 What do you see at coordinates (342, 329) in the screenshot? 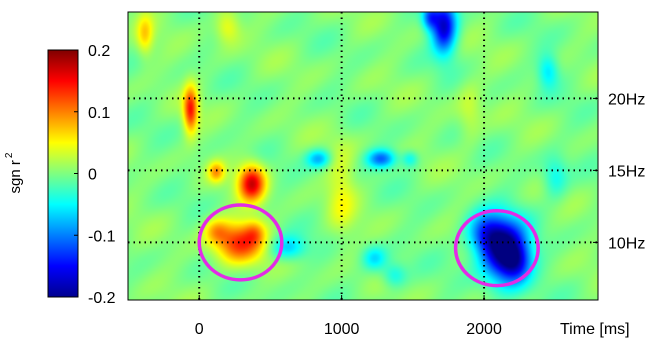
I see `x-tick-label: 1000` at bounding box center [342, 329].